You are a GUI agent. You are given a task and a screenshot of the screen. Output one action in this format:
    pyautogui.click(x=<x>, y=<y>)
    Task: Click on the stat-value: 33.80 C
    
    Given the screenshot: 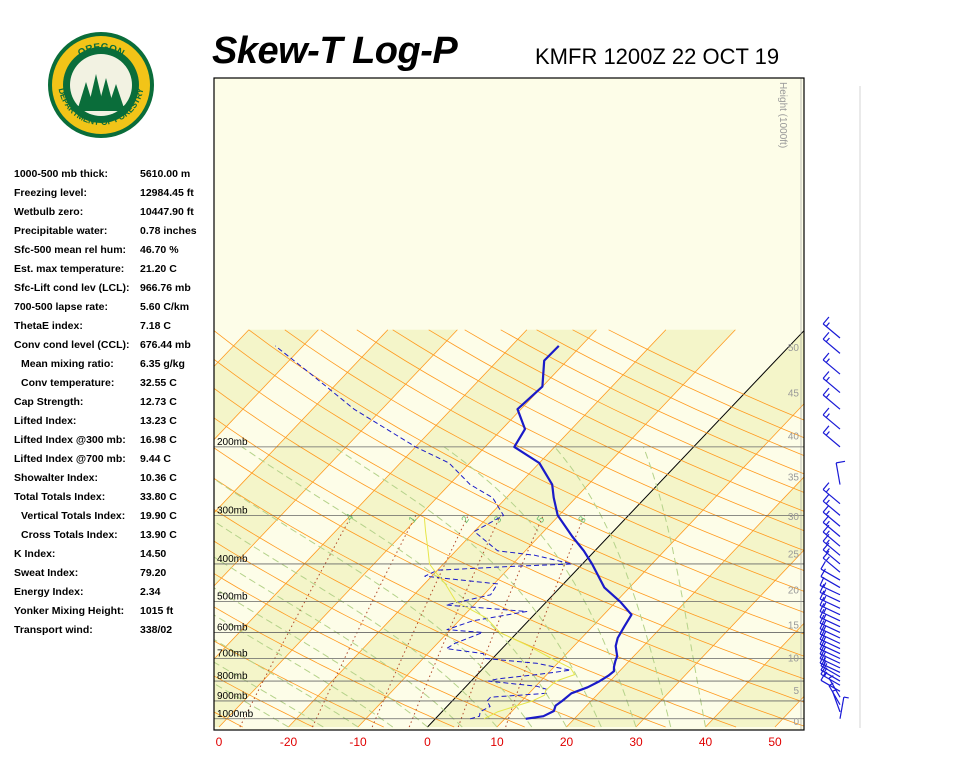 What is the action you would take?
    pyautogui.click(x=158, y=497)
    